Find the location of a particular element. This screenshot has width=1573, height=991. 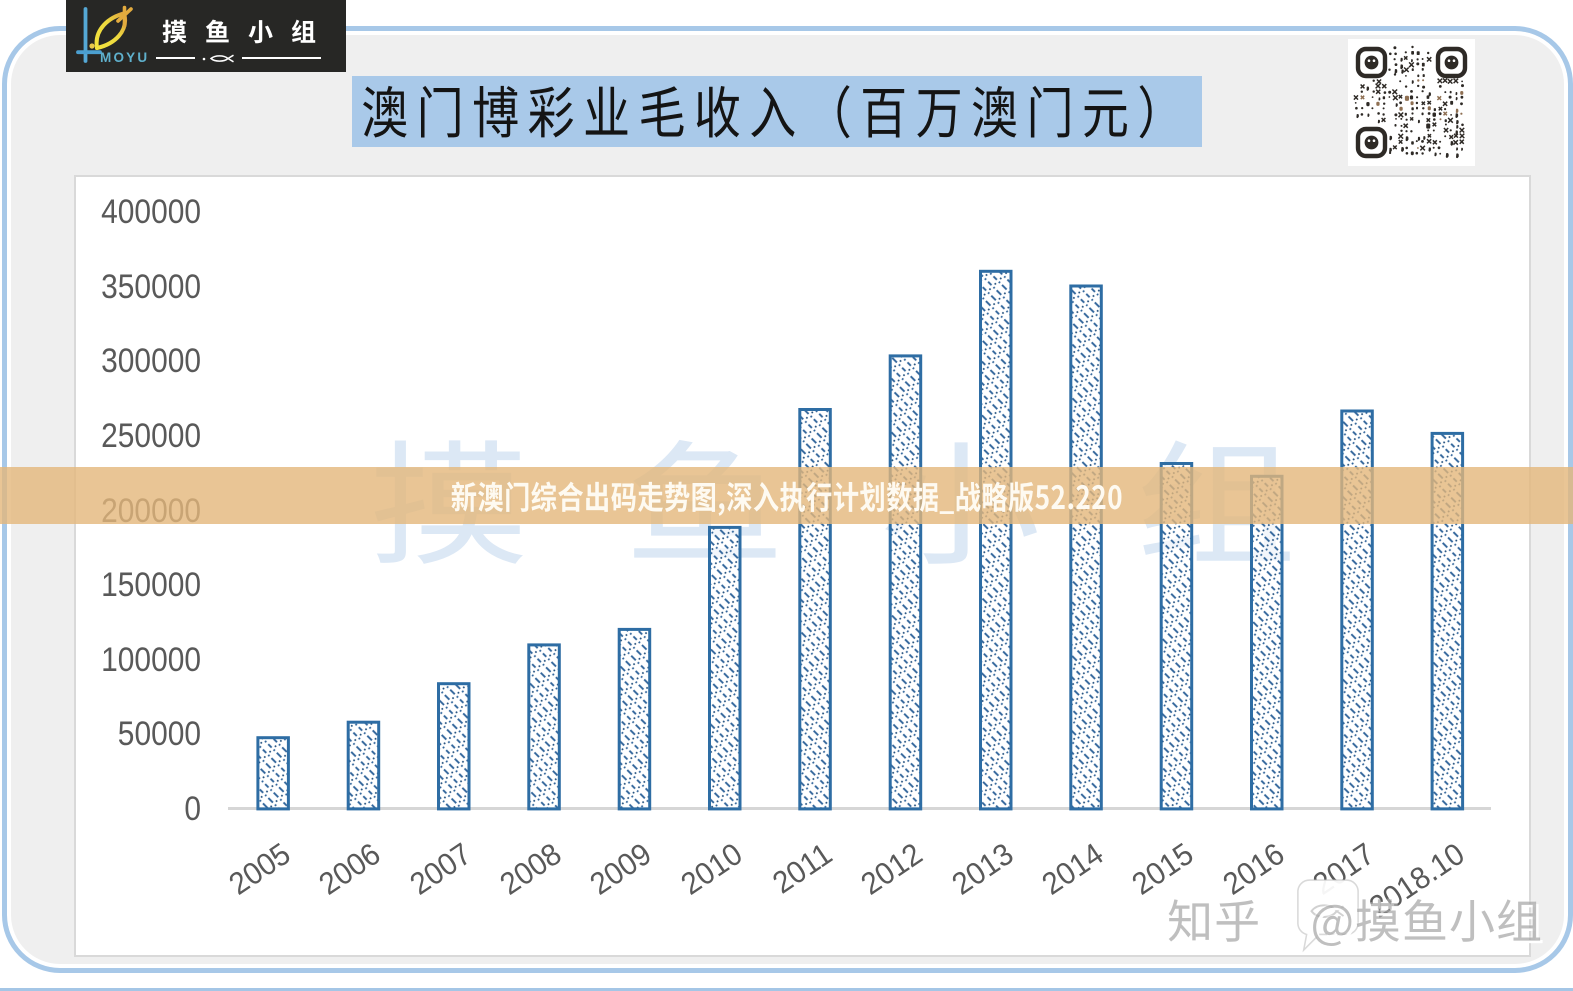

x-tick-label: 2008 is located at coordinates (530, 869).